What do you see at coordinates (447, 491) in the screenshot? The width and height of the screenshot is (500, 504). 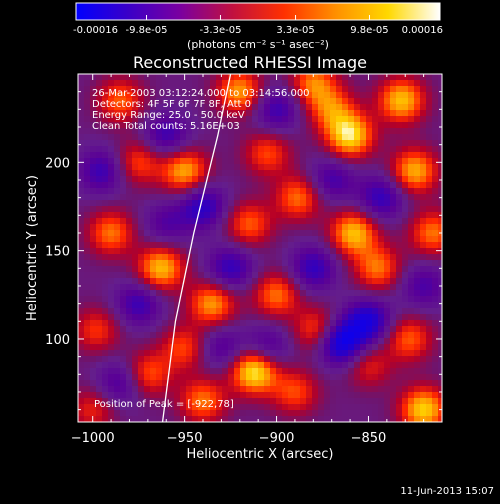 I see `footer-timestamp: 11-Jun-2013 15:07` at bounding box center [447, 491].